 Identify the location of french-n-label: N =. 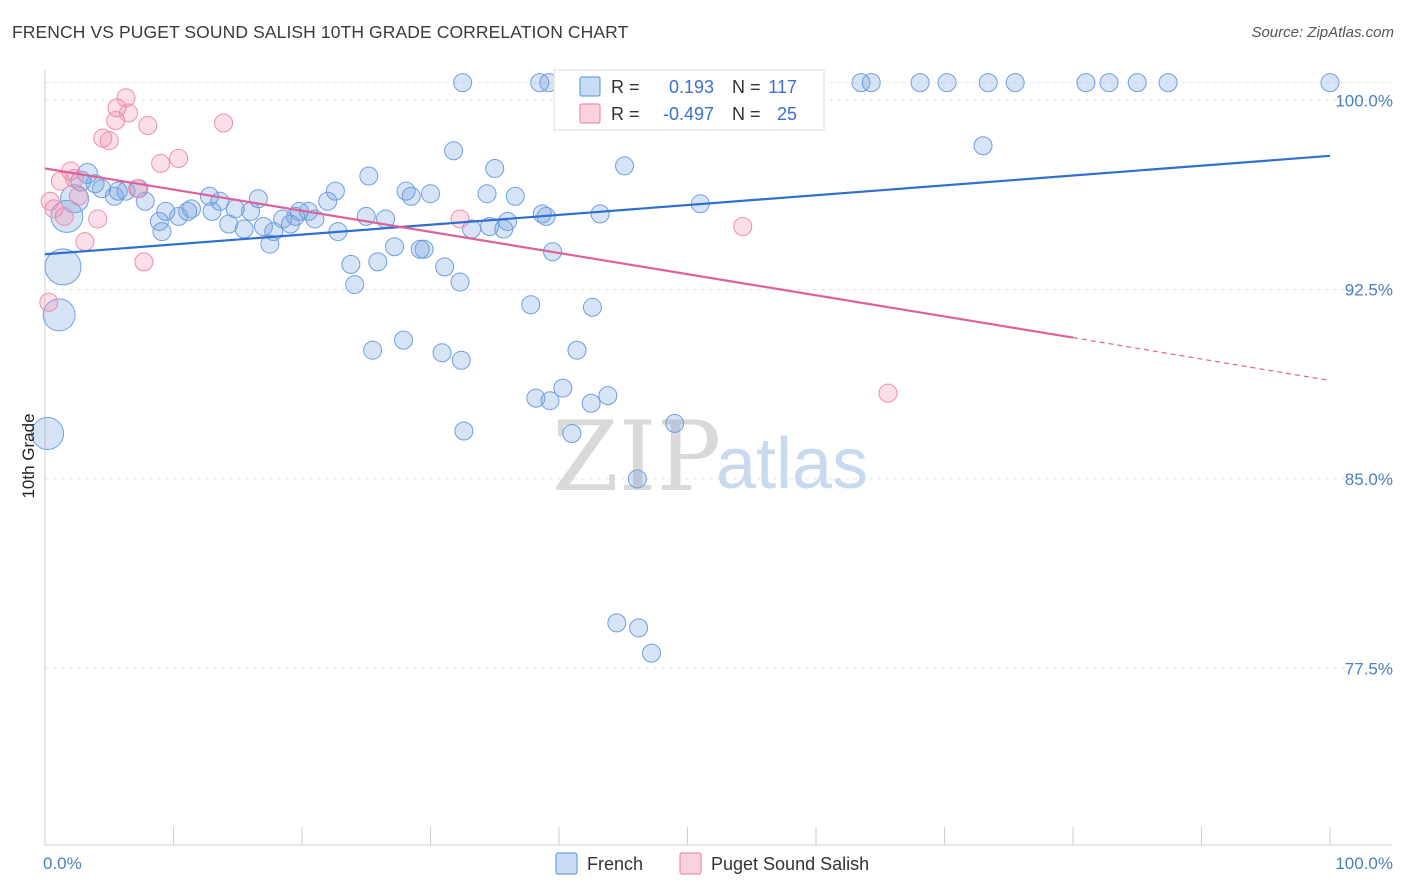
(746, 87).